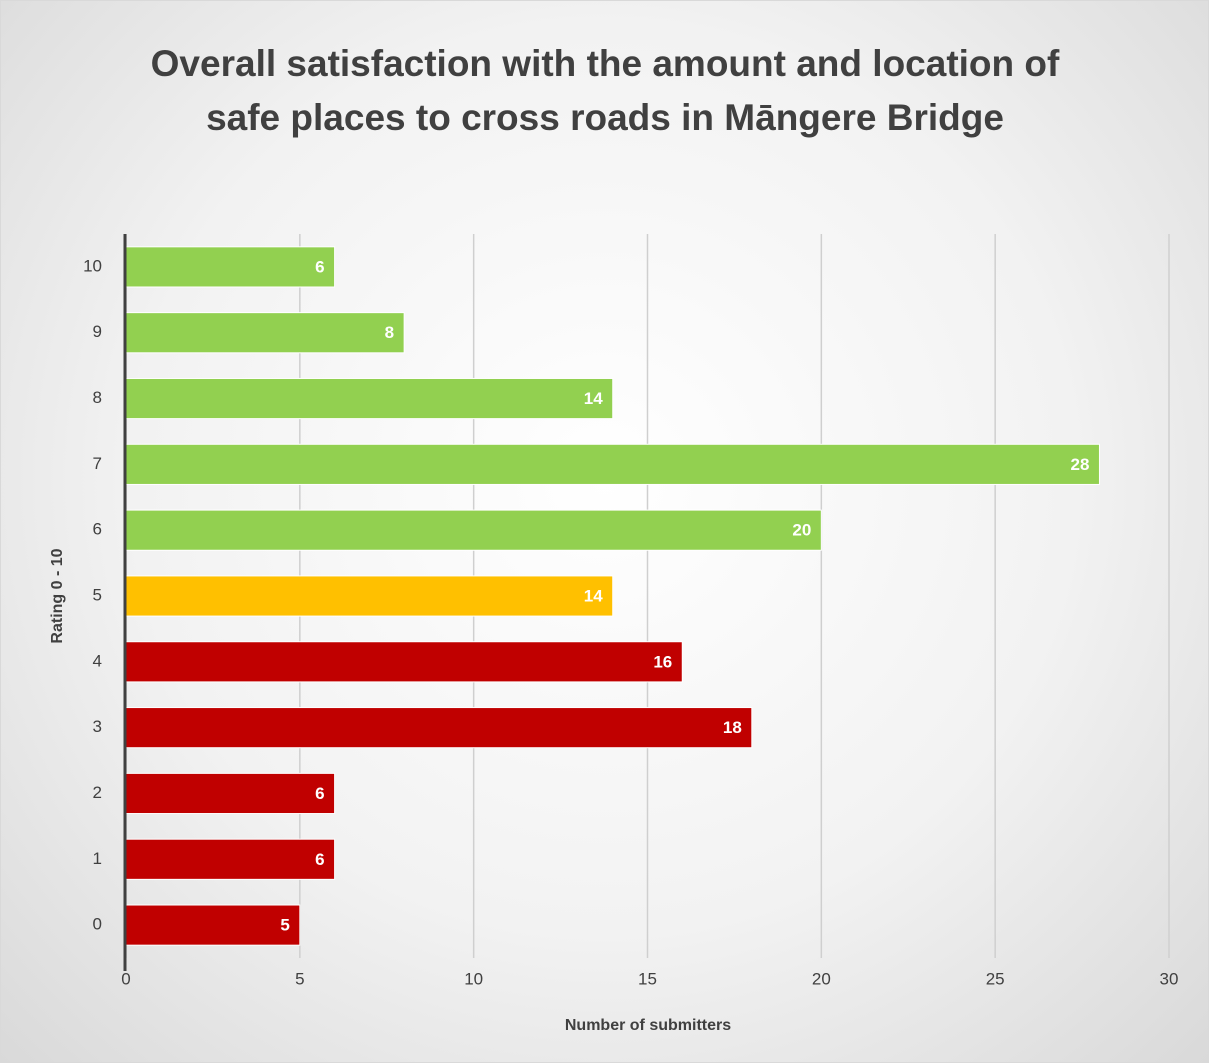 The width and height of the screenshot is (1209, 1063). I want to click on y-tick-label: 3, so click(97, 726).